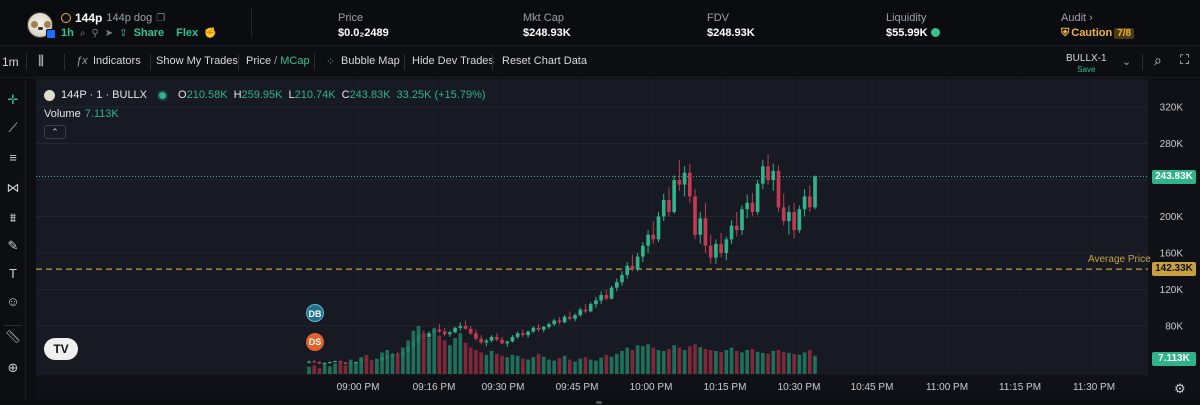  Describe the element at coordinates (1174, 227) in the screenshot. I see `price-scale` at that location.